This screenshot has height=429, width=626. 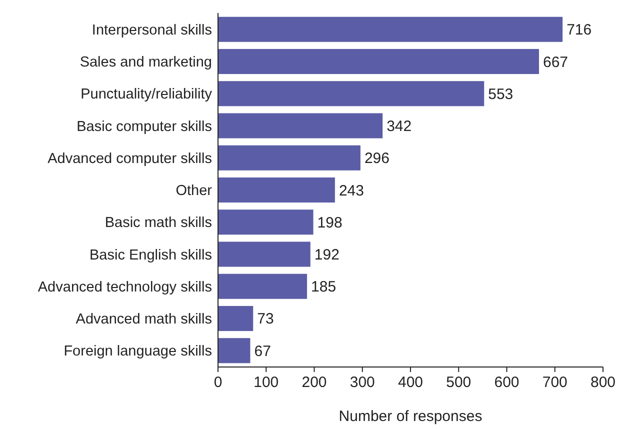 What do you see at coordinates (265, 319) in the screenshot?
I see `data-label: 73` at bounding box center [265, 319].